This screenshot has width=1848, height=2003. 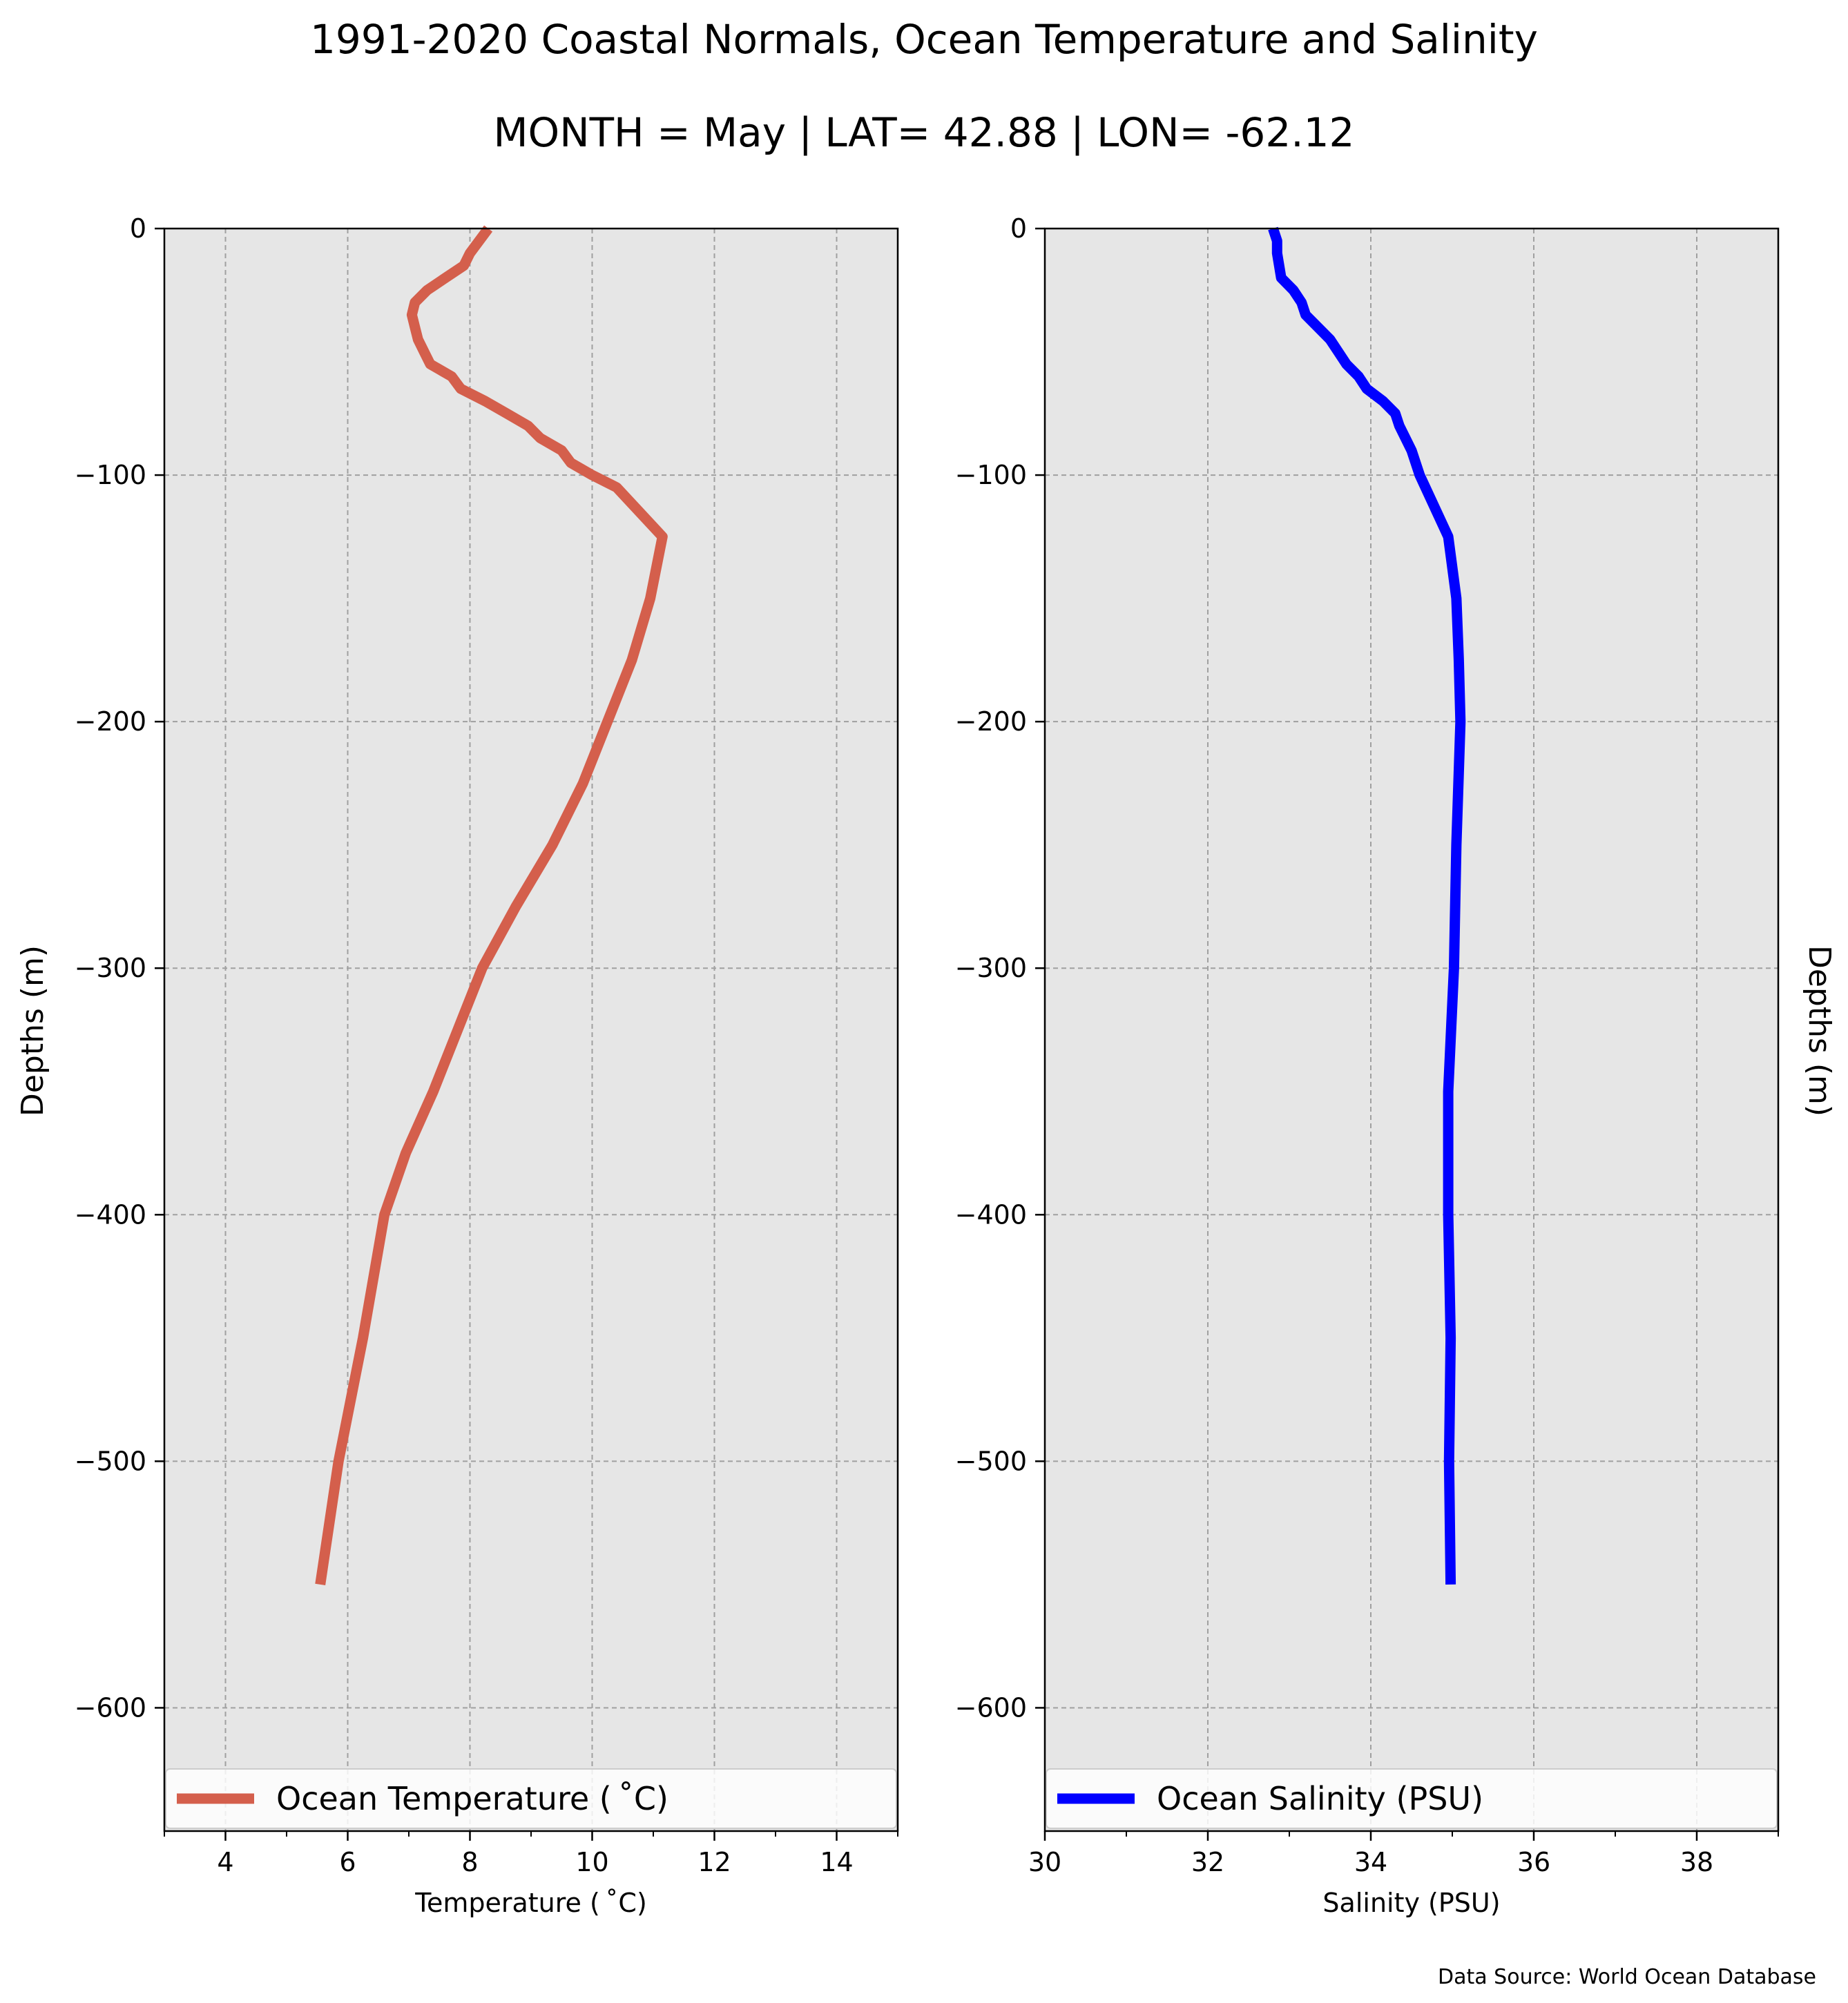 I want to click on salinity-x-tick-label: 30, so click(x=1044, y=1862).